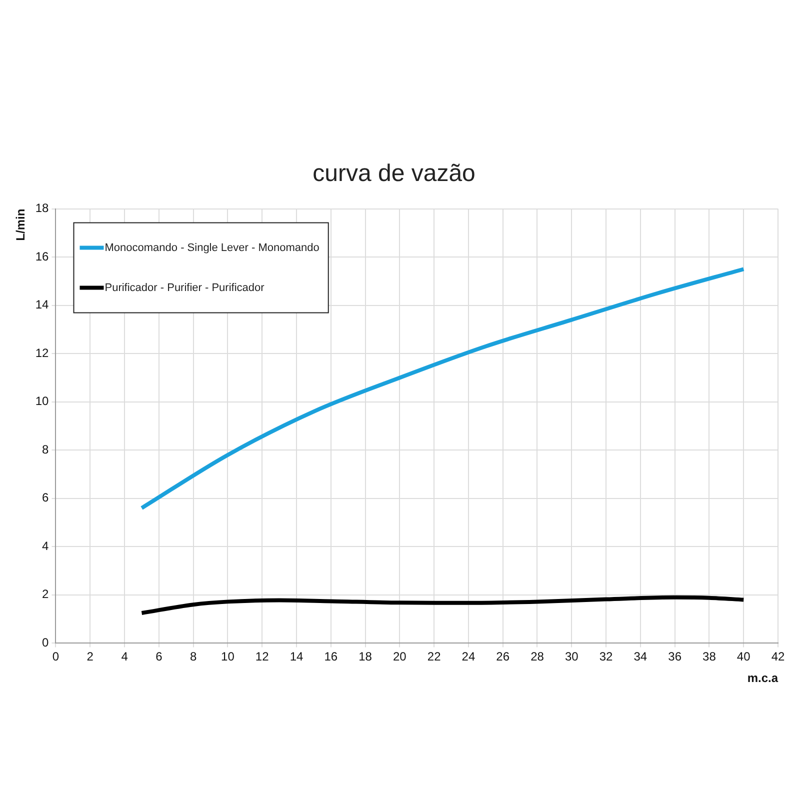 The image size is (800, 800). What do you see at coordinates (365, 657) in the screenshot?
I see `x-tick-label: 18` at bounding box center [365, 657].